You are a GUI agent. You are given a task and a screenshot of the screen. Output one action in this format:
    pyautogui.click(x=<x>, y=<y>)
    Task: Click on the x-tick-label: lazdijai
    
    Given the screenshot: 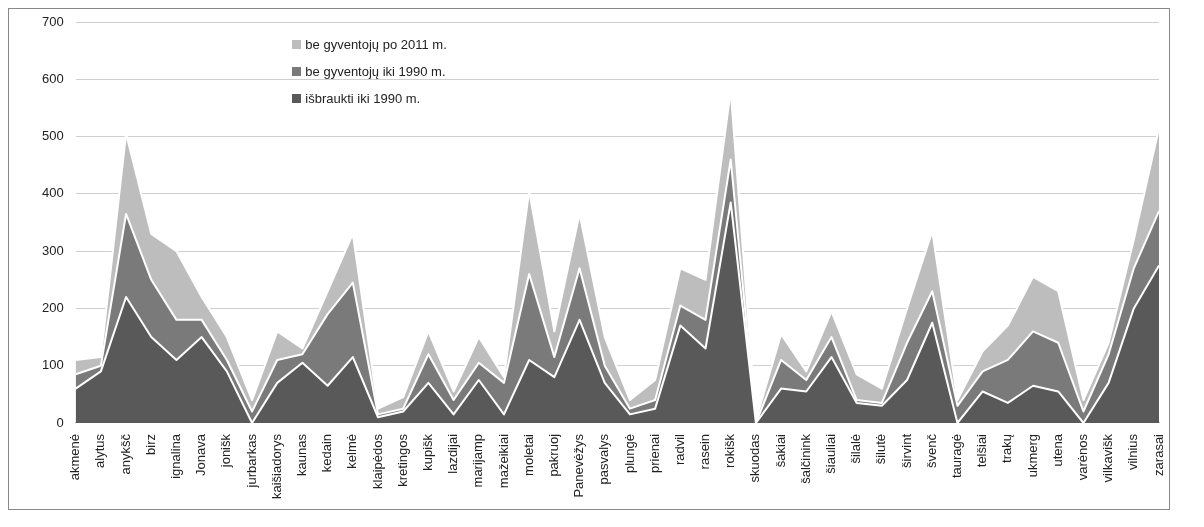 What is the action you would take?
    pyautogui.click(x=453, y=453)
    